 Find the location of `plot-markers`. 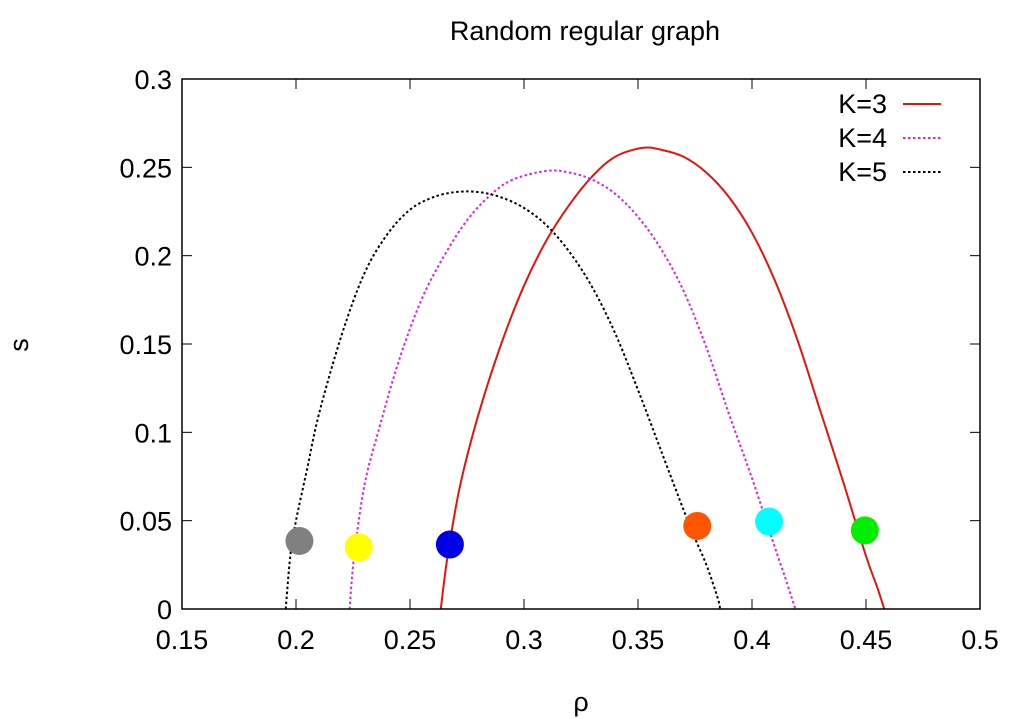

plot-markers is located at coordinates (582, 534).